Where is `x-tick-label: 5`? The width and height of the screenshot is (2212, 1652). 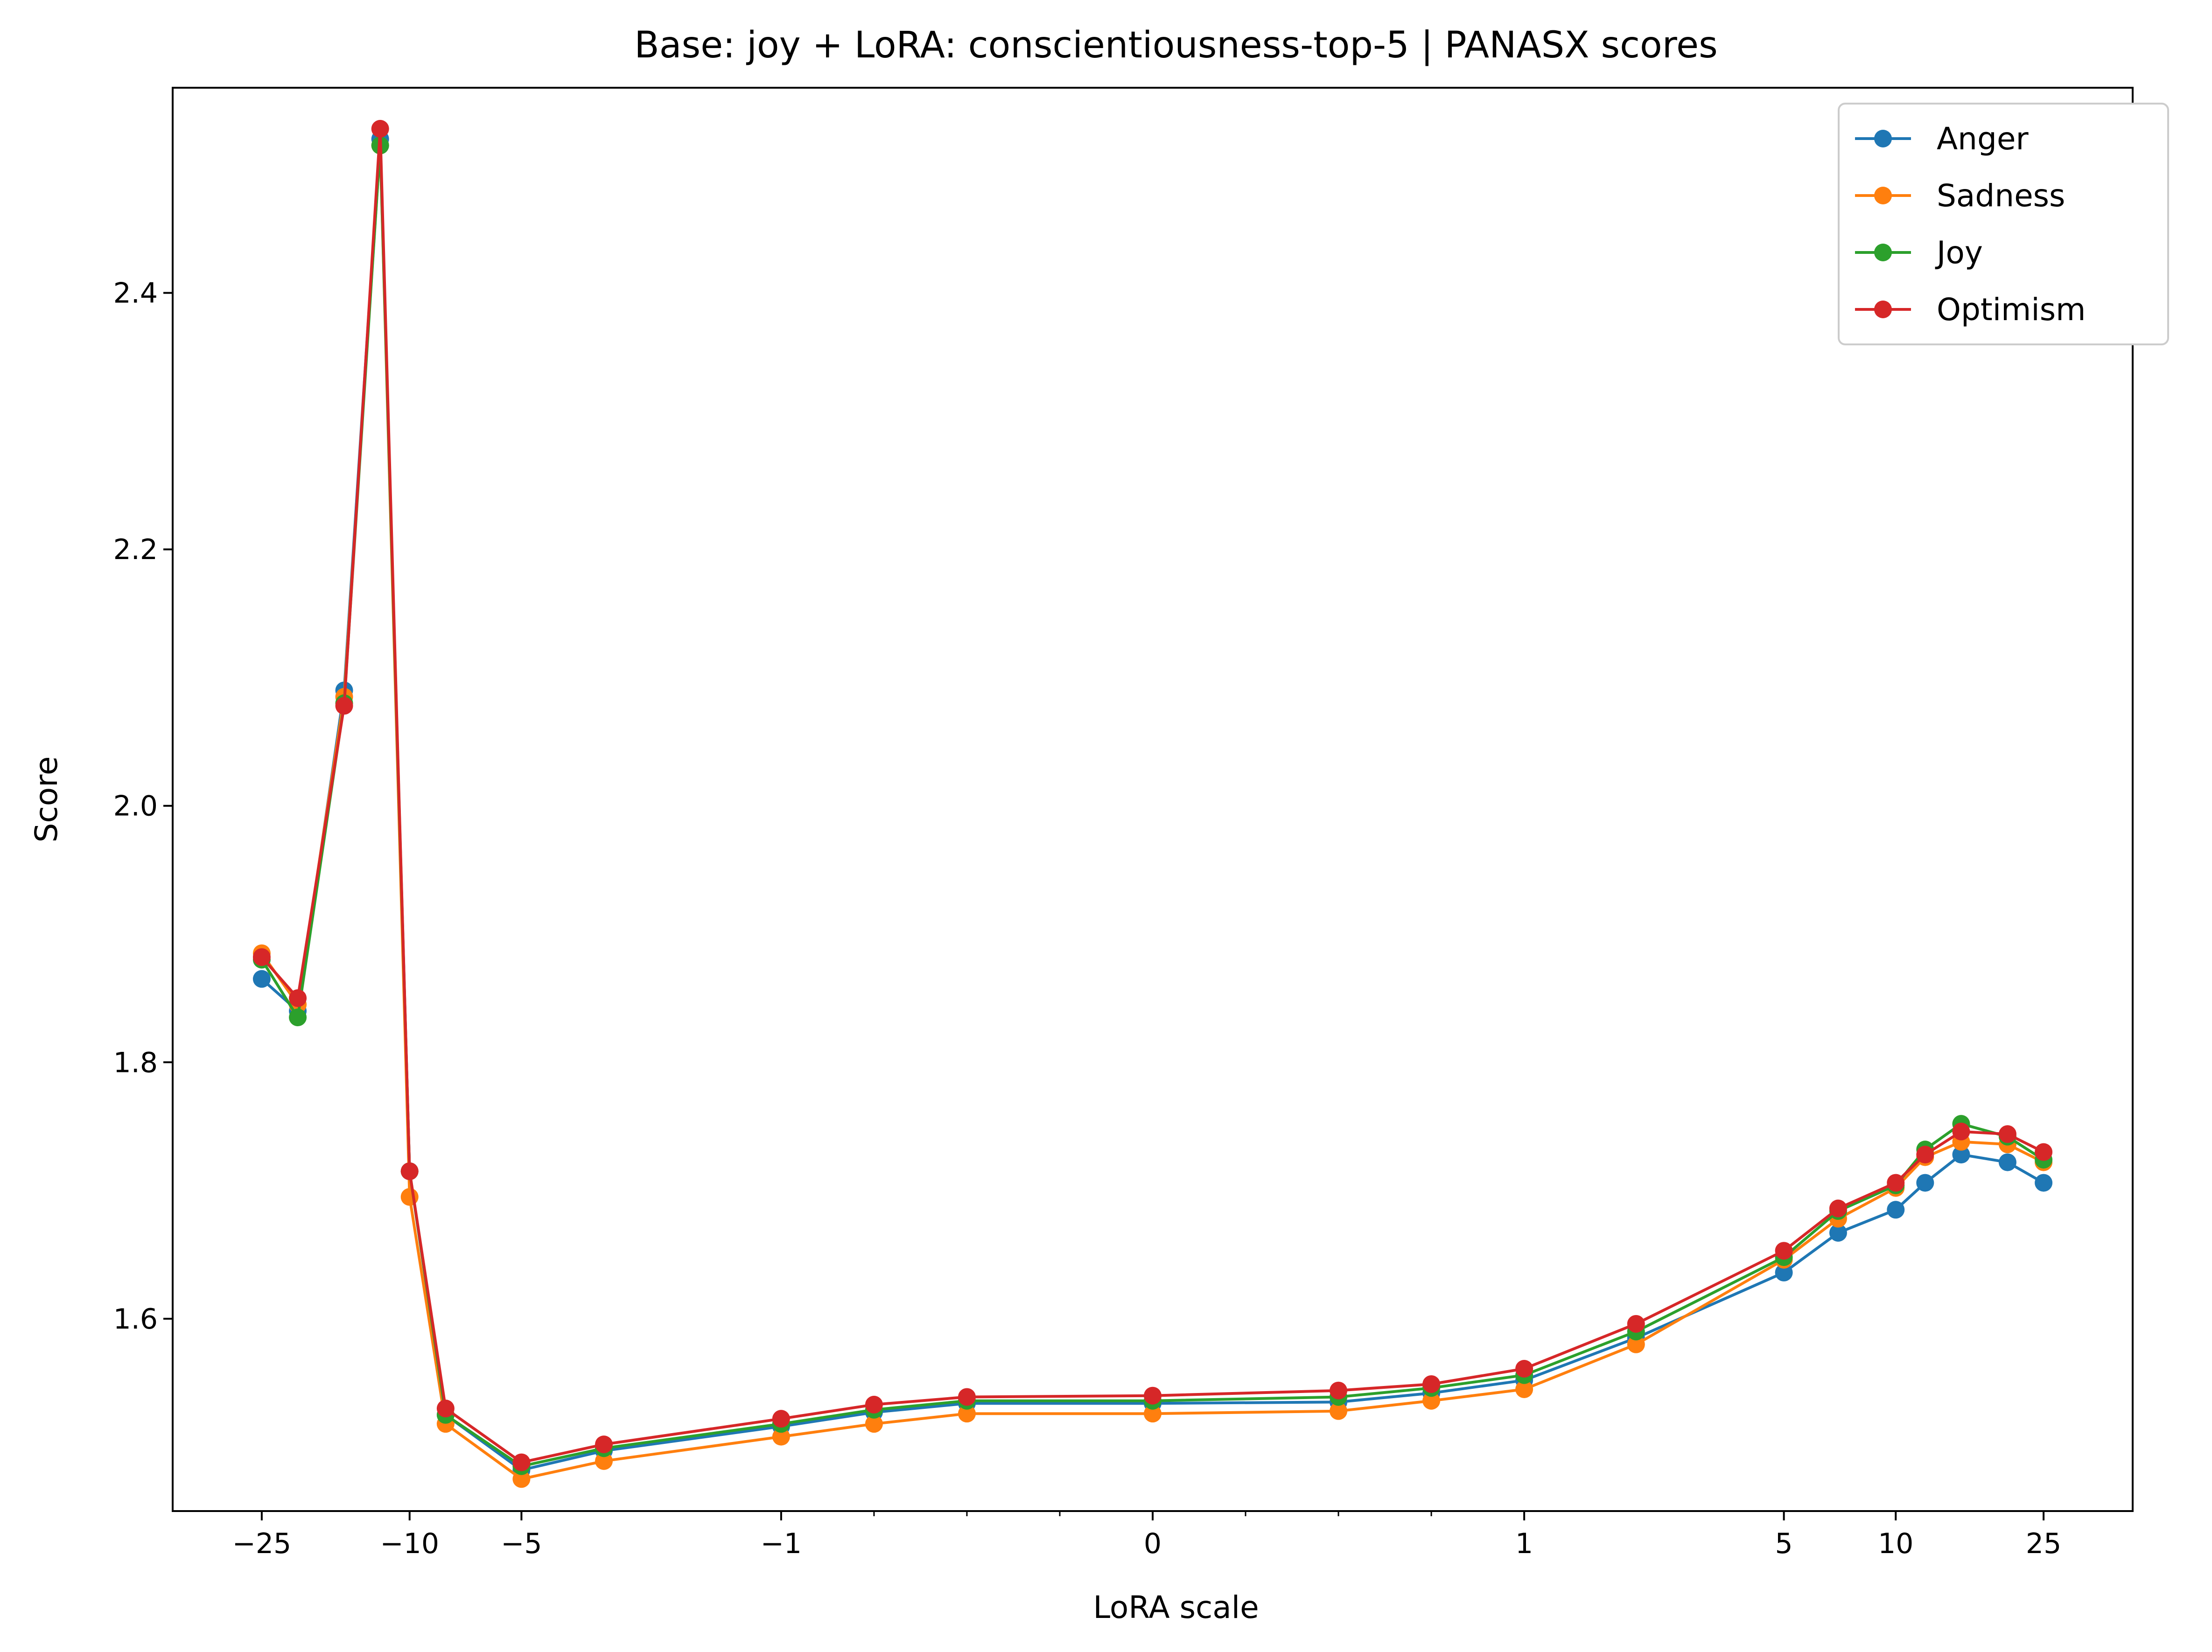 x-tick-label: 5 is located at coordinates (1784, 1543).